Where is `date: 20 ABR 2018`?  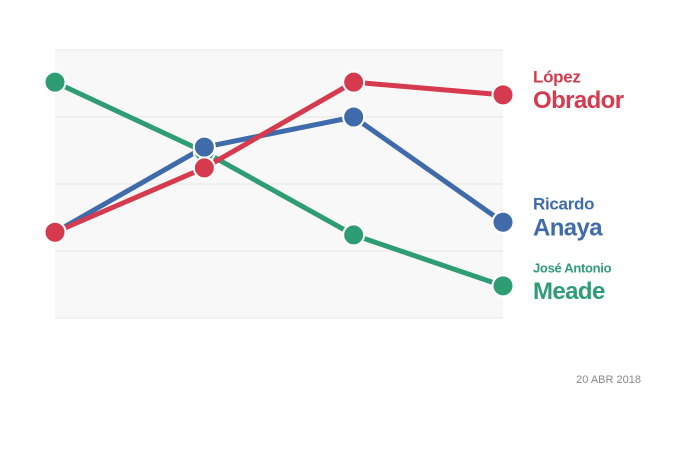
date: 20 ABR 2018 is located at coordinates (608, 380).